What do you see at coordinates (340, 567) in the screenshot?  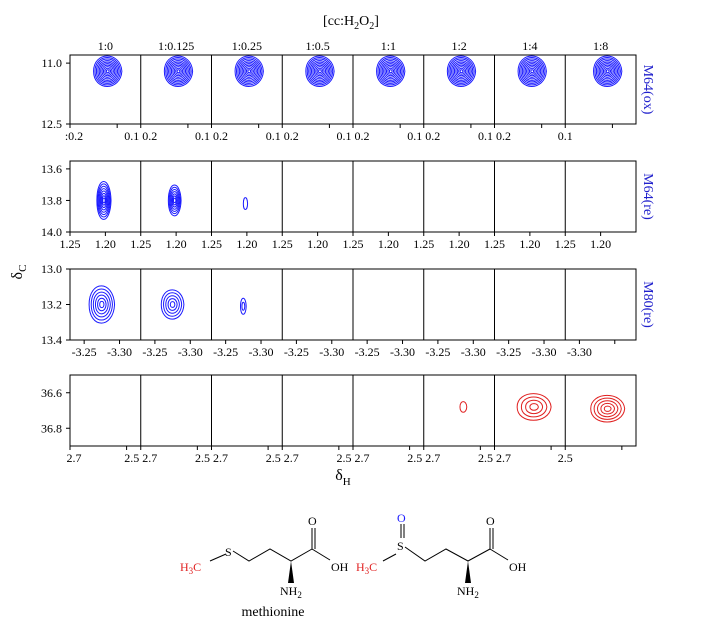 I see `methionine-oh: OH` at bounding box center [340, 567].